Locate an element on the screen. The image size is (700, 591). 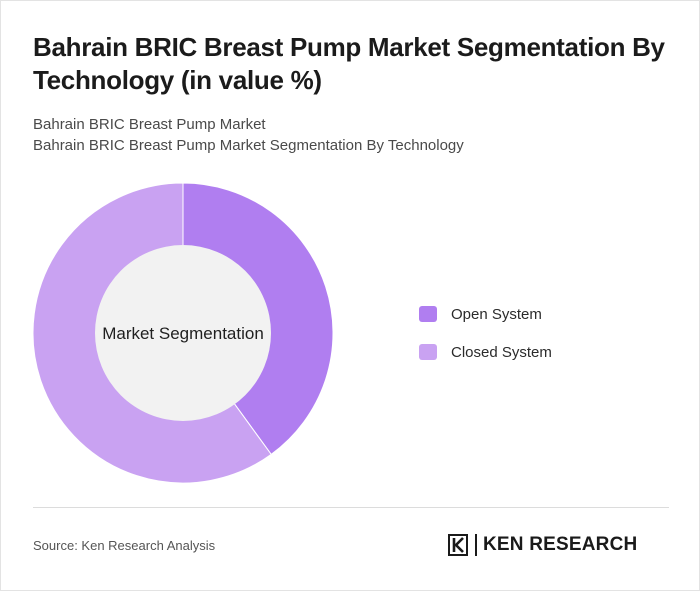
footer-divider is located at coordinates (351, 507).